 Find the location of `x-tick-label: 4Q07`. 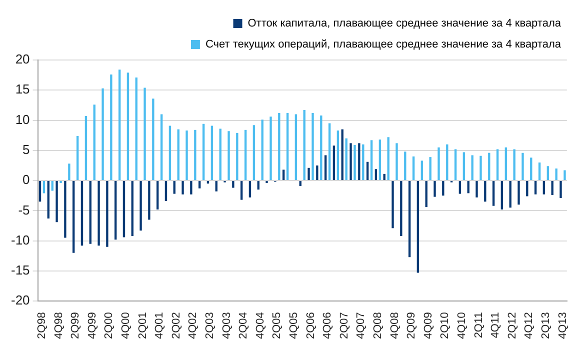

x-tick-label: 4Q07 is located at coordinates (361, 326).